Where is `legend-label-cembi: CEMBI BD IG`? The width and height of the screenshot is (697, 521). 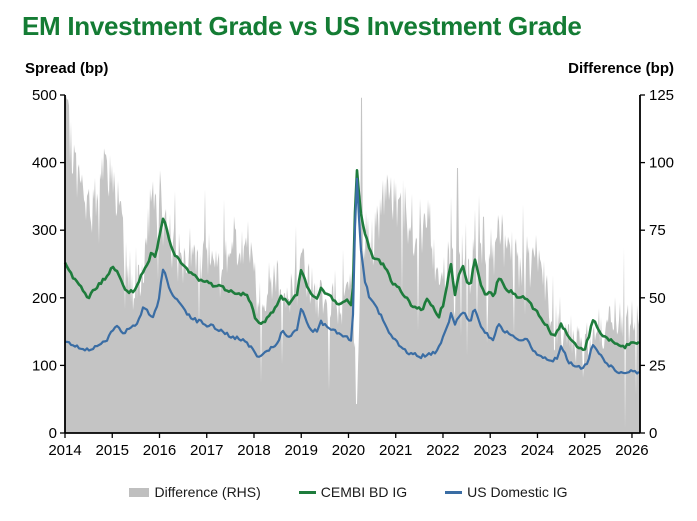 legend-label-cembi: CEMBI BD IG is located at coordinates (364, 492).